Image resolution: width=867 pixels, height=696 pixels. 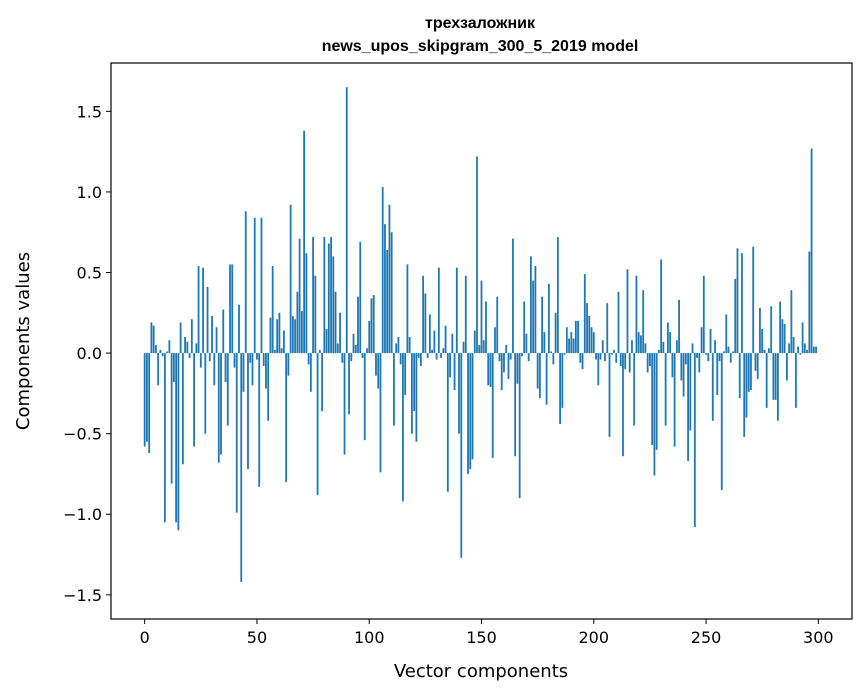 I want to click on y-axis-ticks: 1.5 1.0 0.5 0.0 −0.5 −1.0 −1.5, so click(x=87, y=353).